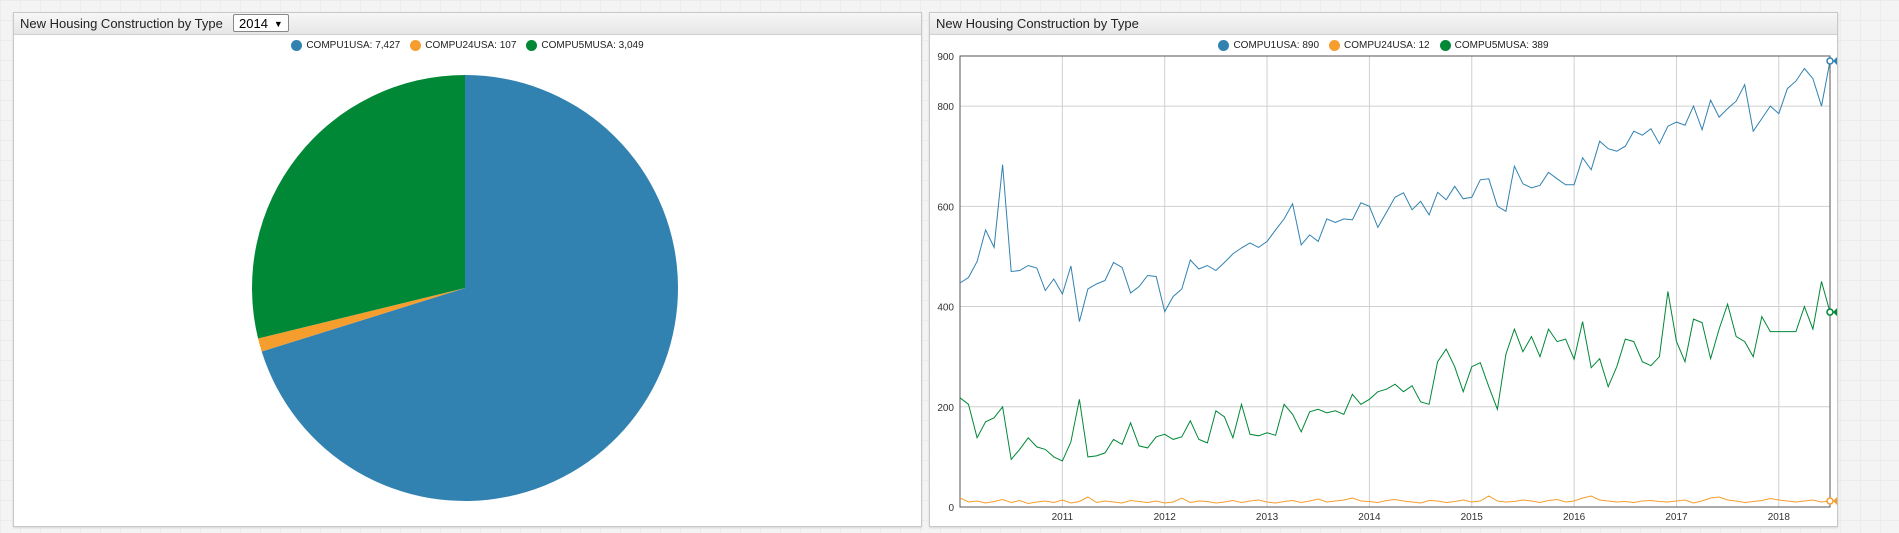 This screenshot has width=1899, height=533. I want to click on pie-slice-compu24usa, so click(361, 320).